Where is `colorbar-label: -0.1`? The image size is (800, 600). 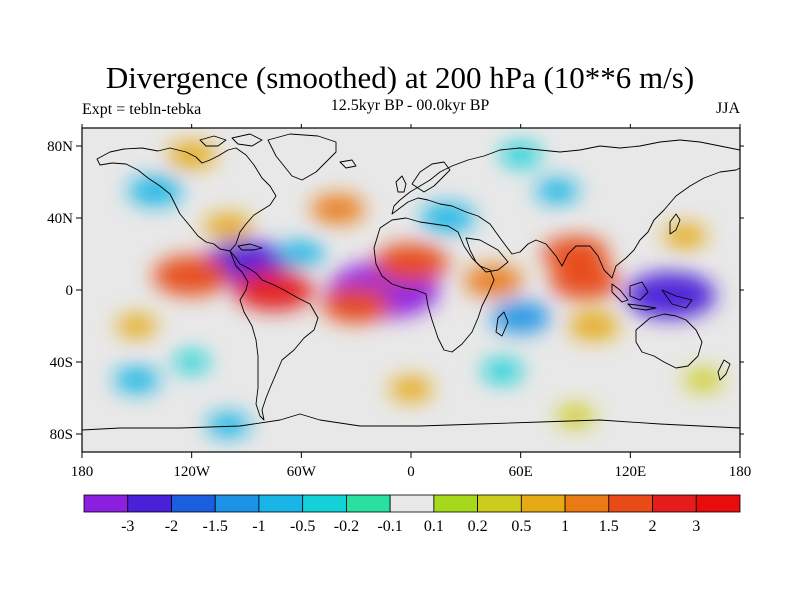 colorbar-label: -0.1 is located at coordinates (389, 526).